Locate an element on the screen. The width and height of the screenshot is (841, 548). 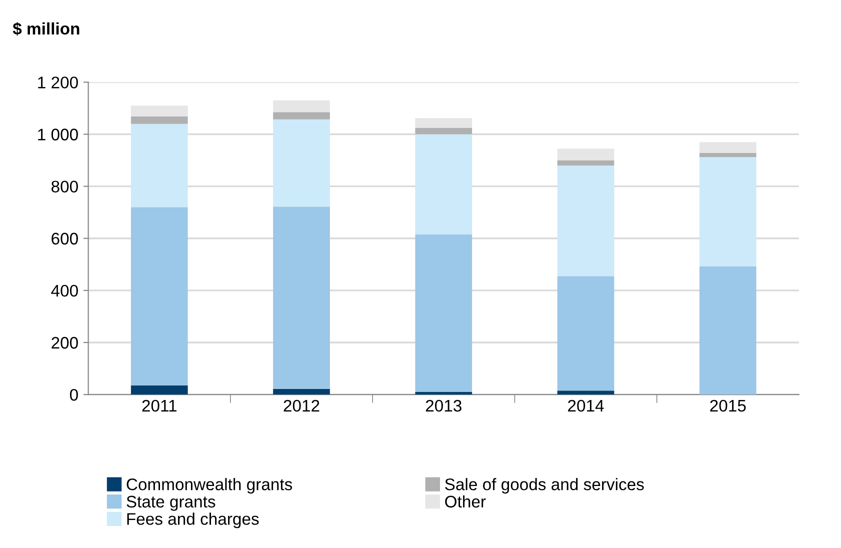
y-tick-label: 800 is located at coordinates (65, 186).